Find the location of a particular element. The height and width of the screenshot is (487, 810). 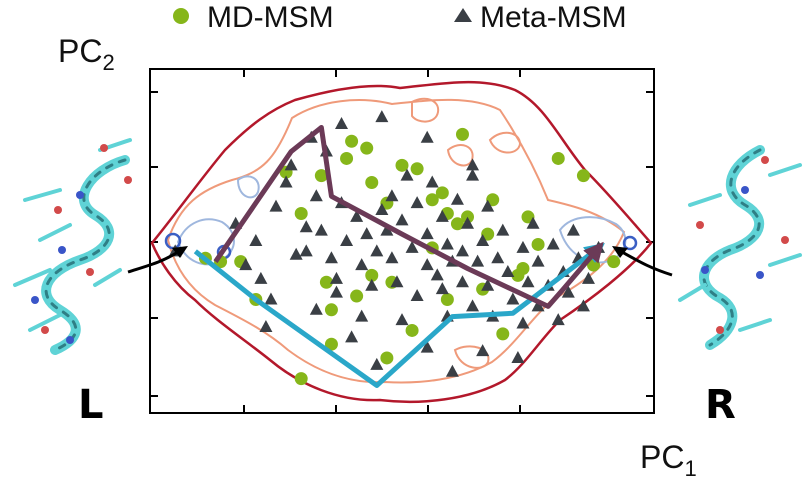

legend-marker-meta-msm is located at coordinates (463, 15).